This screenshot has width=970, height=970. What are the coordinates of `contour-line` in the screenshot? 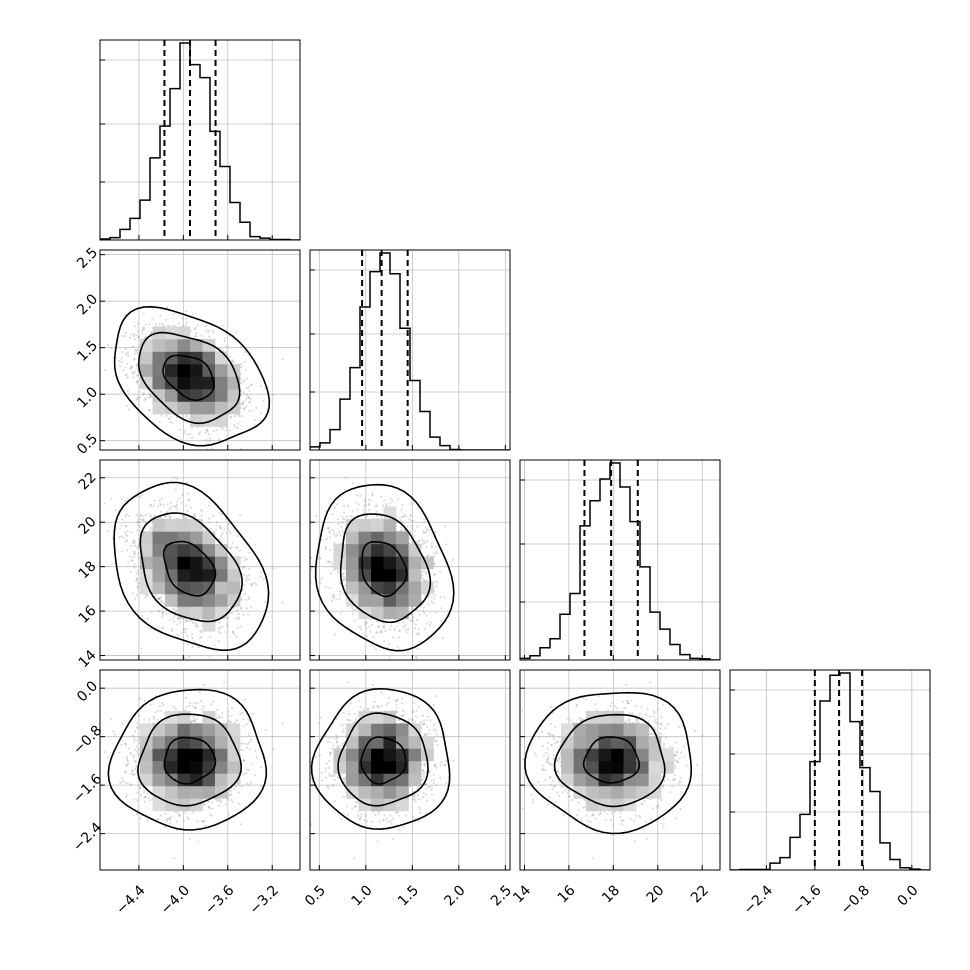 It's located at (192, 376).